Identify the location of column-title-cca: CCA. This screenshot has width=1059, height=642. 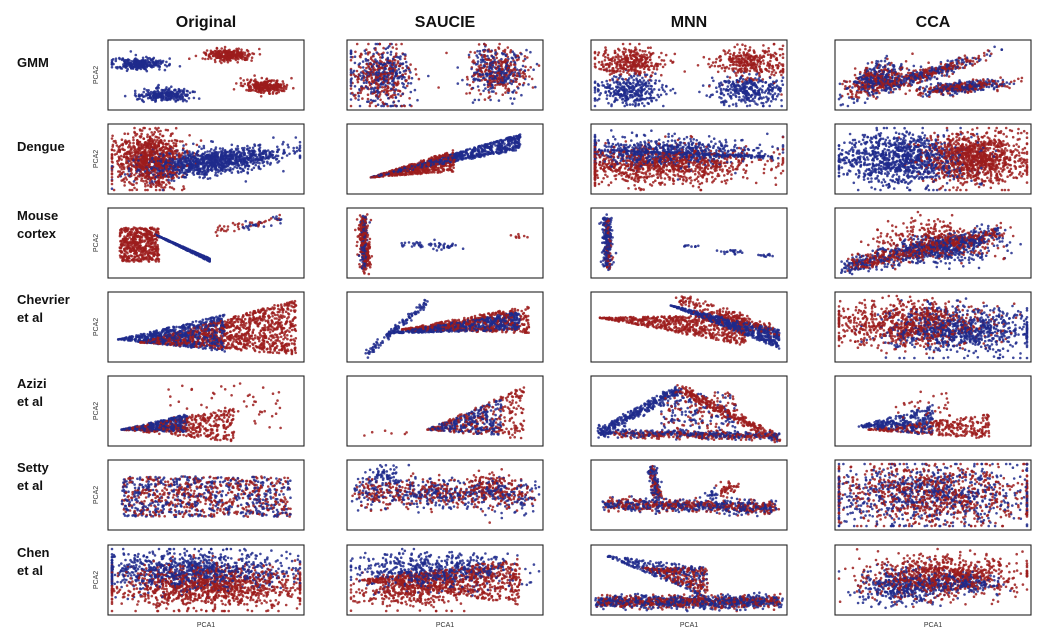
(933, 22).